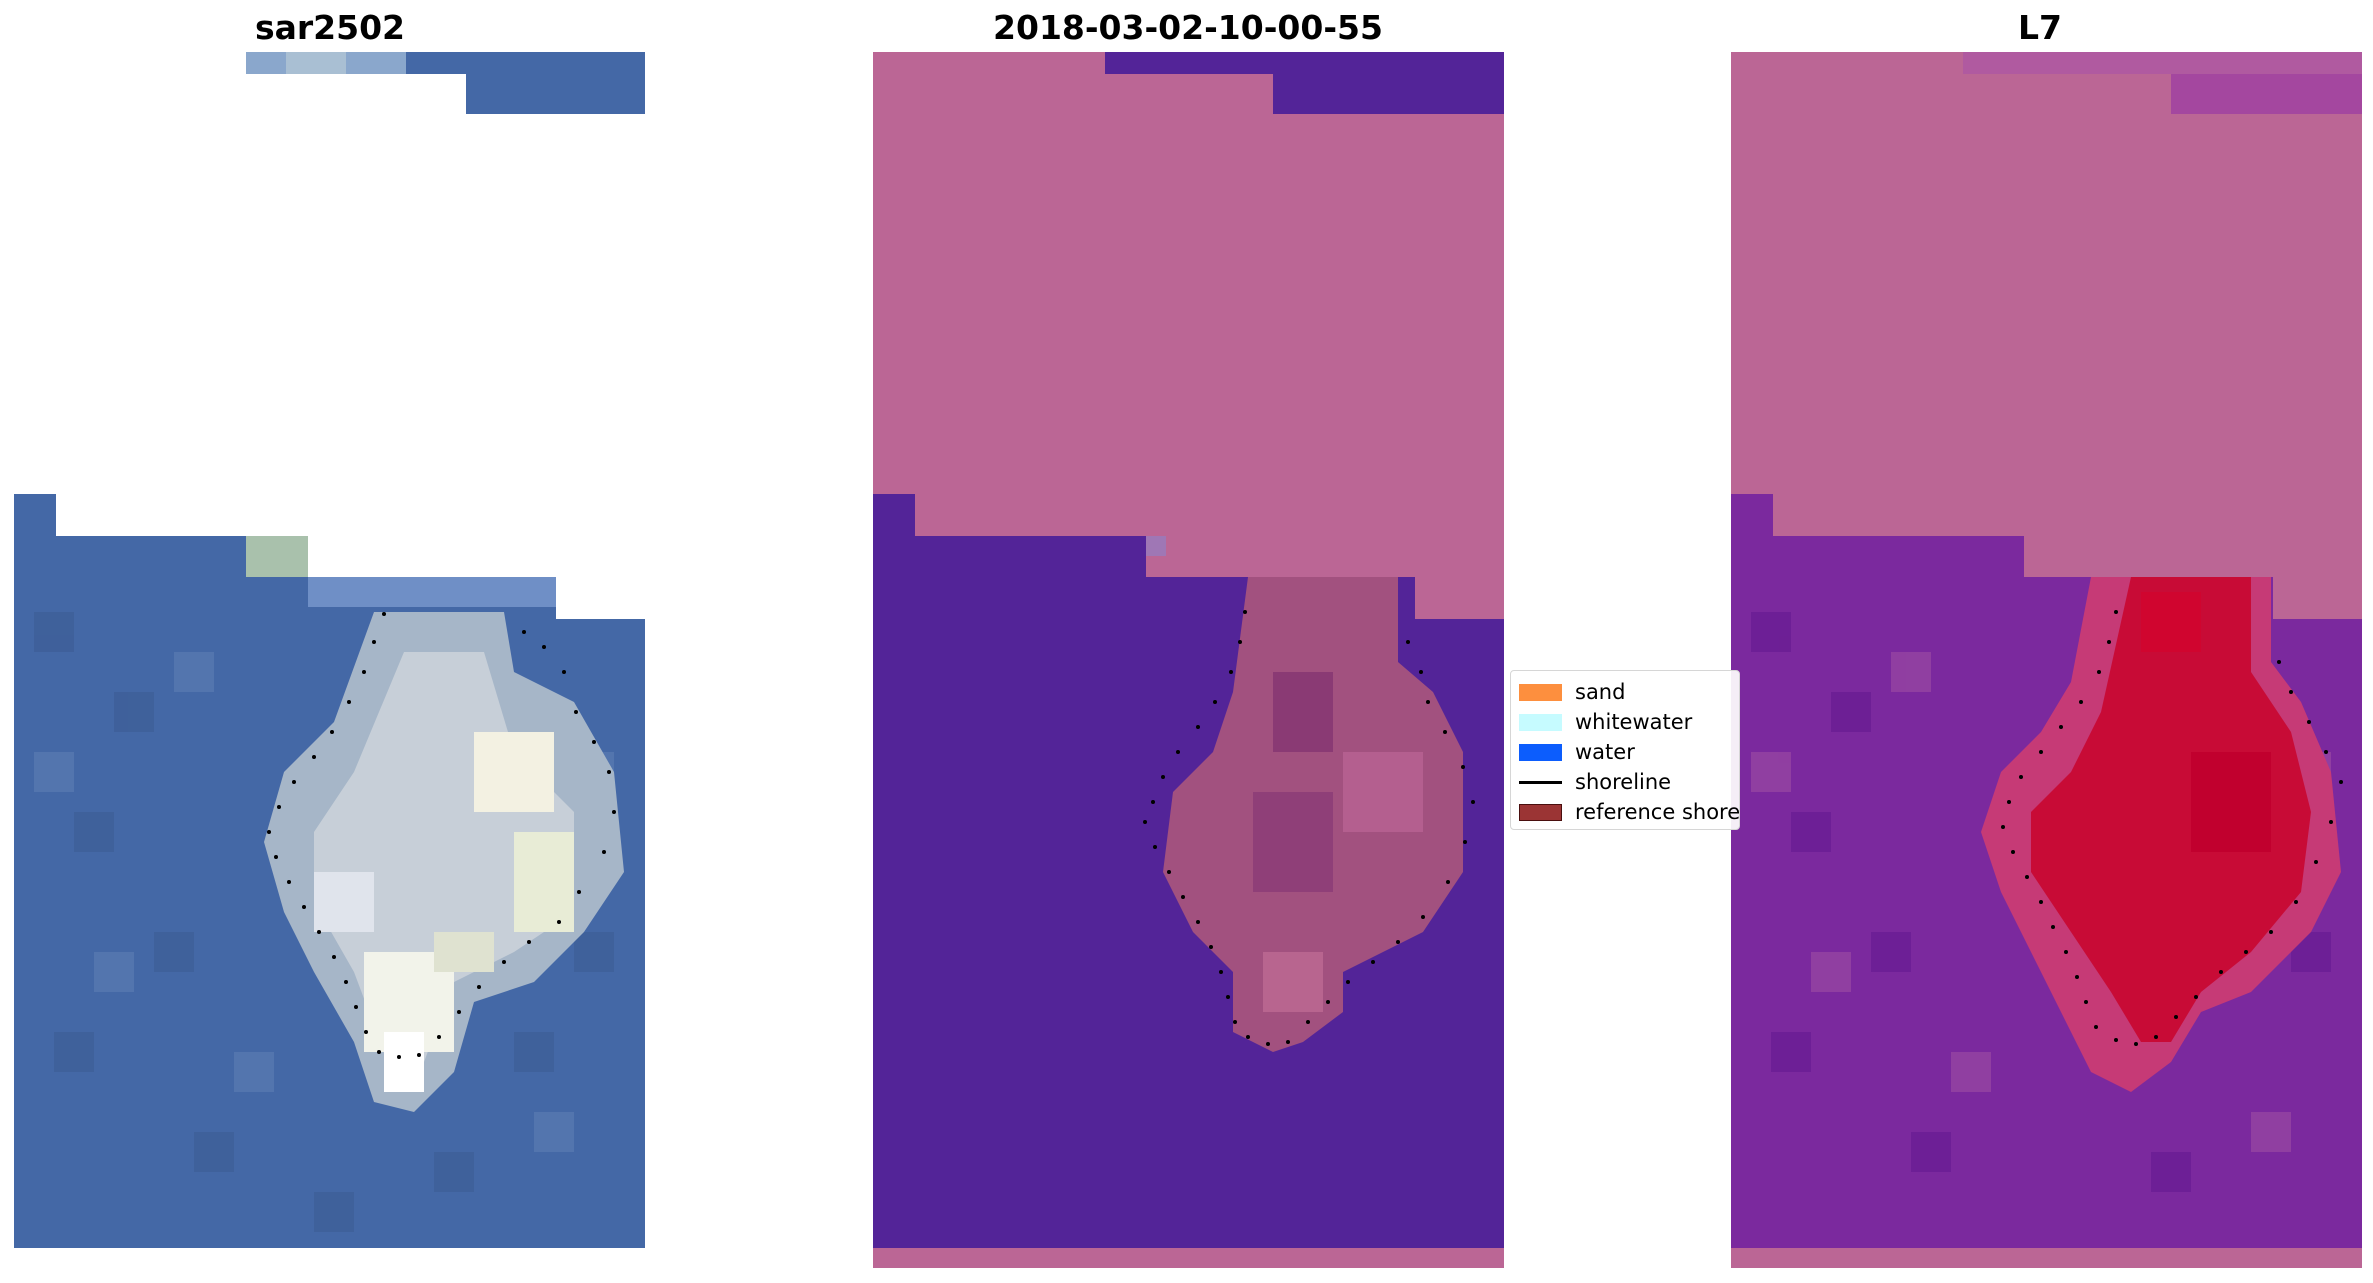  Describe the element at coordinates (1540, 812) in the screenshot. I see `reference-shoreline-swatch` at that location.